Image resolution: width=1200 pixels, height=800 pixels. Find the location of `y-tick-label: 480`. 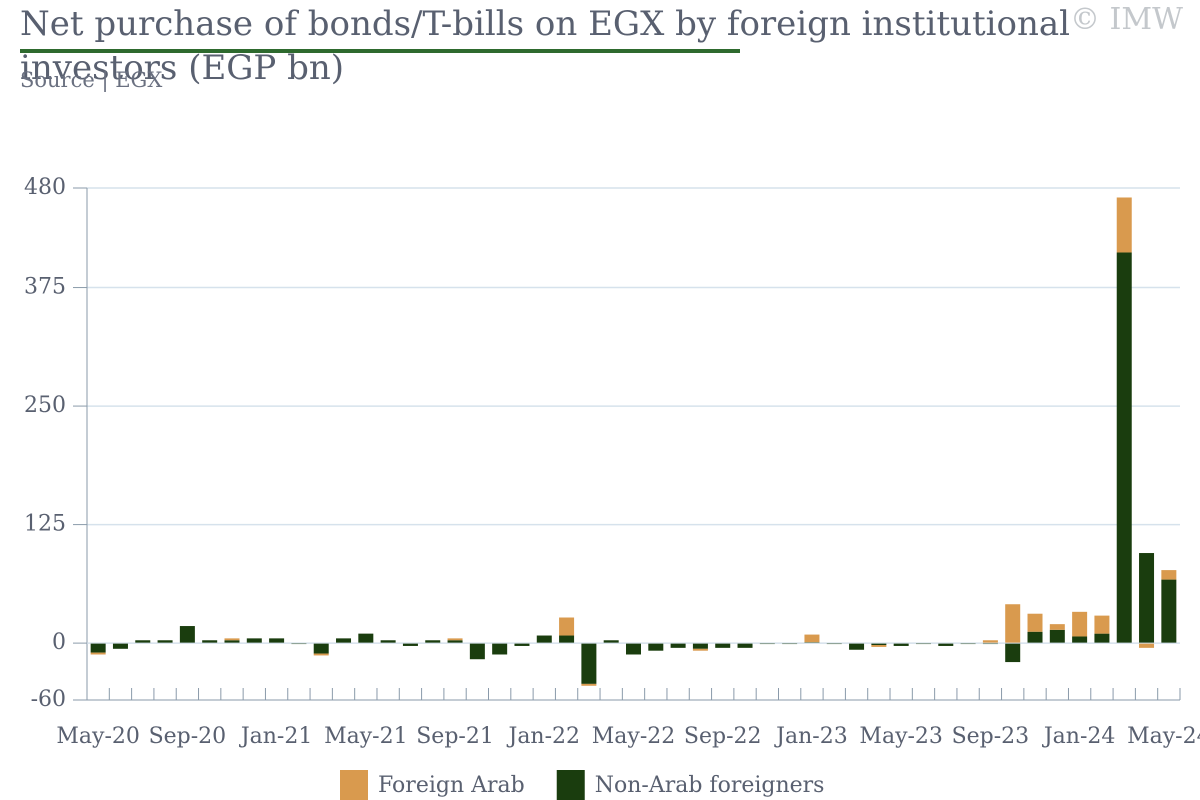

y-tick-label: 480 is located at coordinates (45, 187).